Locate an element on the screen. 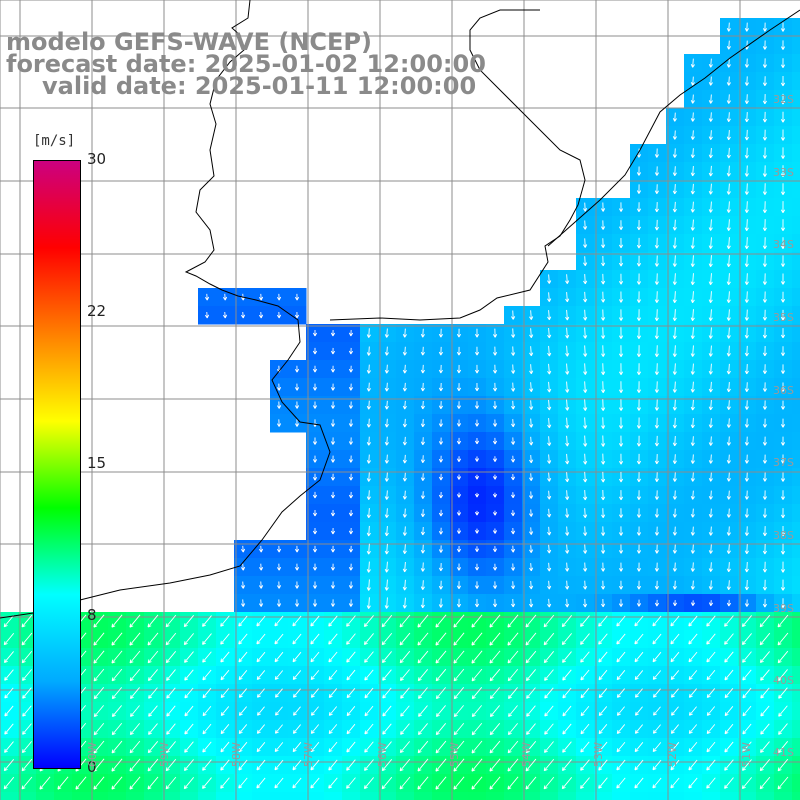  forecast-date: forecast date: 2025-01-02 12:00:00 is located at coordinates (246, 64).